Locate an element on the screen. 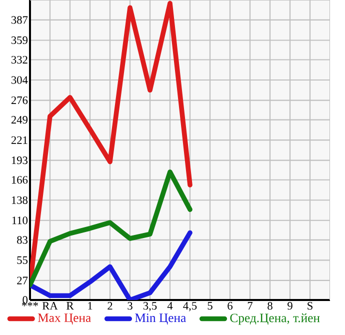  y-tick-label: 387 is located at coordinates (20, 20).